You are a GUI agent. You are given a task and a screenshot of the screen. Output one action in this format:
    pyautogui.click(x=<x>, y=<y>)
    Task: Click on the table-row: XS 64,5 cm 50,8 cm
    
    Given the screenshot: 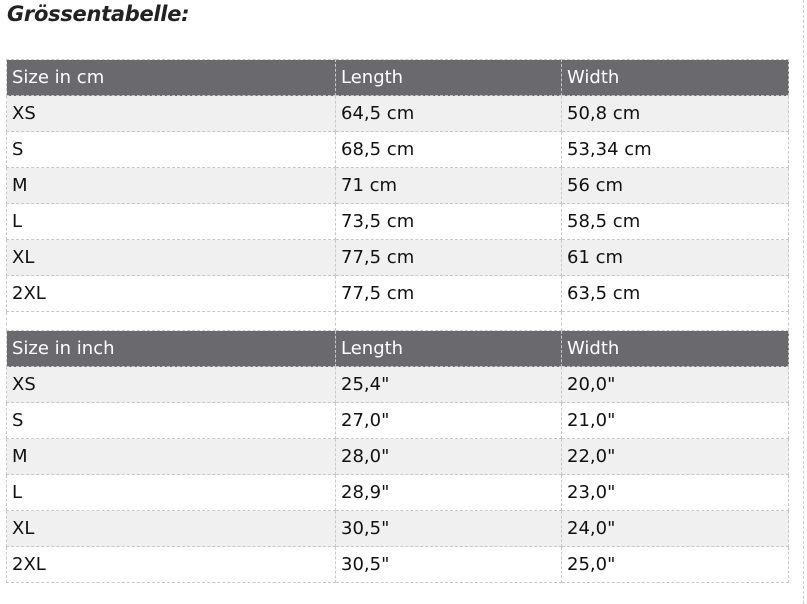 What is the action you would take?
    pyautogui.click(x=397, y=113)
    